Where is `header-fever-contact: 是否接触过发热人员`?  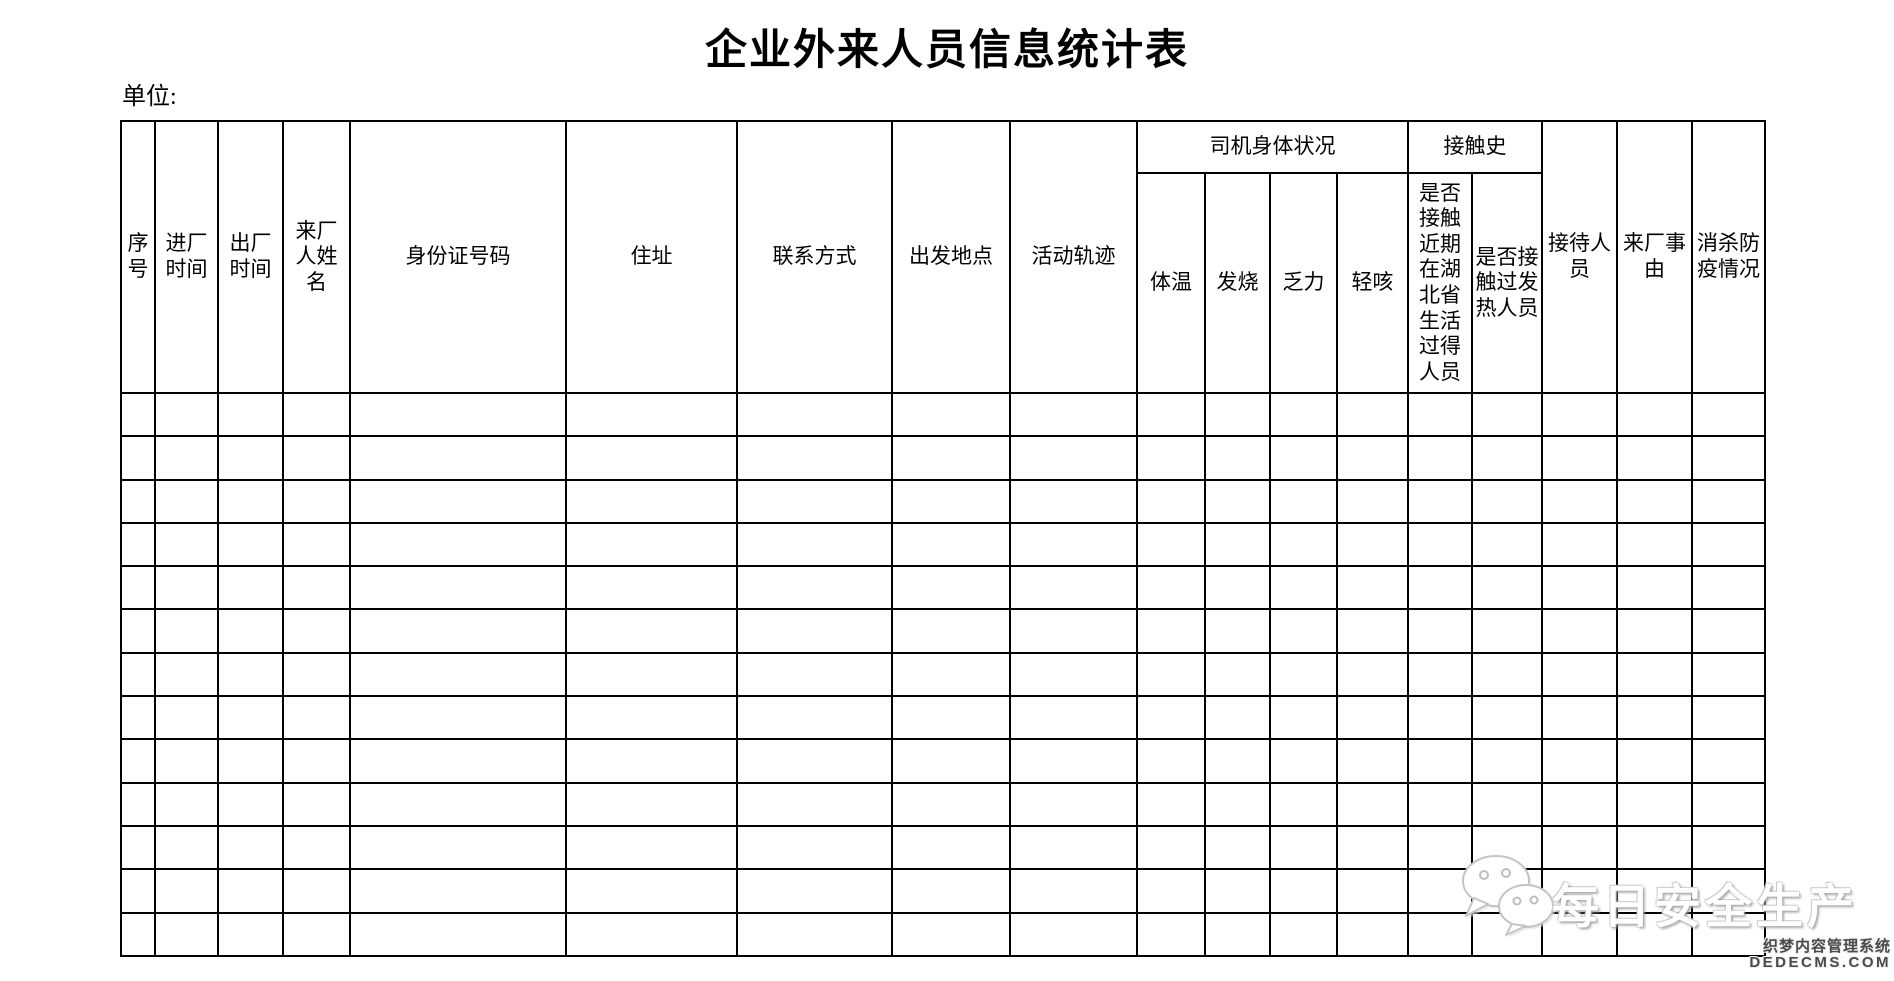 header-fever-contact: 是否接触过发热人员 is located at coordinates (1507, 283).